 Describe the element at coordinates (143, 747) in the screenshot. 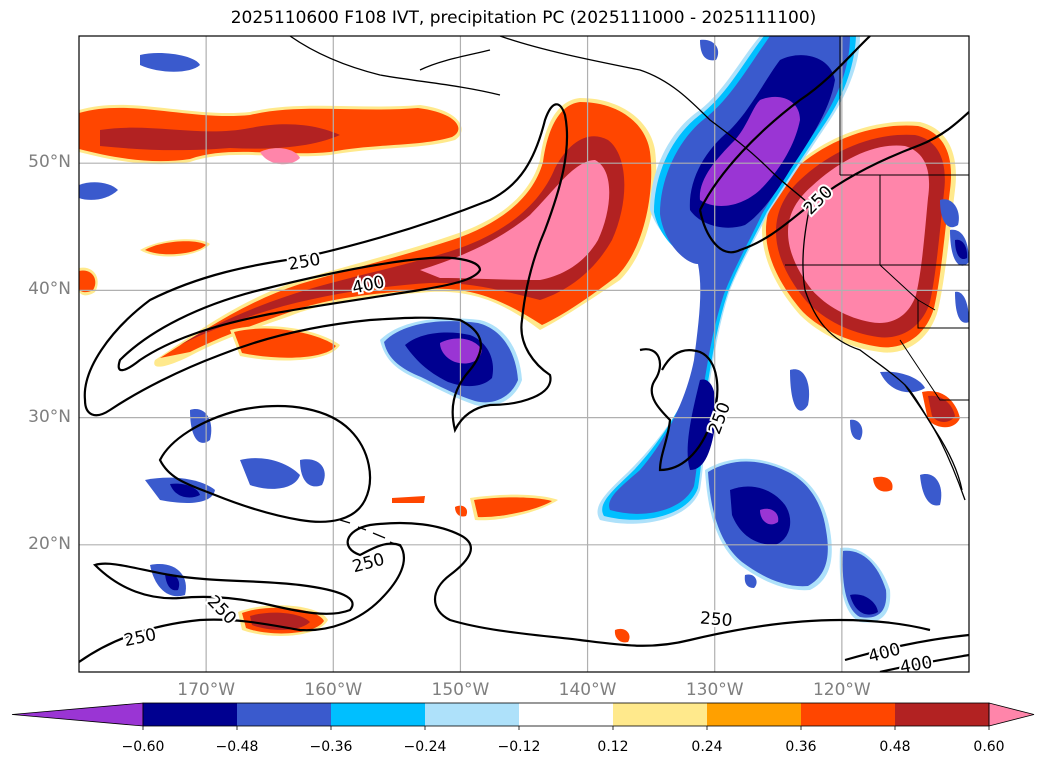

I see `colorbar-tick-label: −0.60` at that location.